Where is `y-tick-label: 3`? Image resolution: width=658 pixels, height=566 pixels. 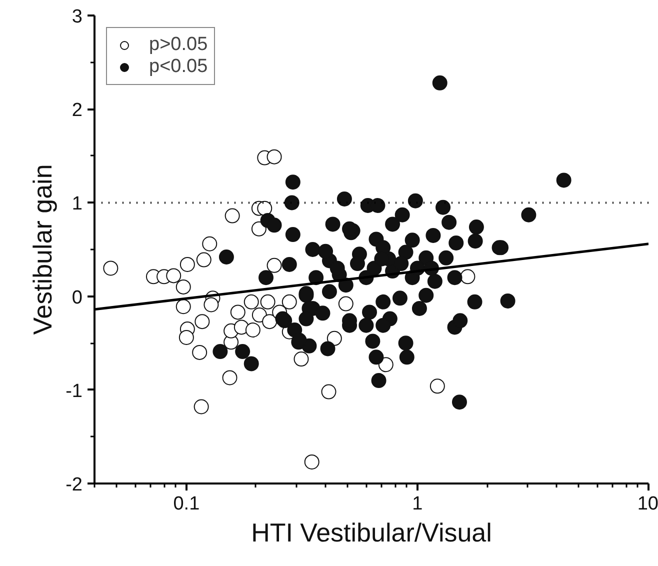
y-tick-label: 3 is located at coordinates (77, 17).